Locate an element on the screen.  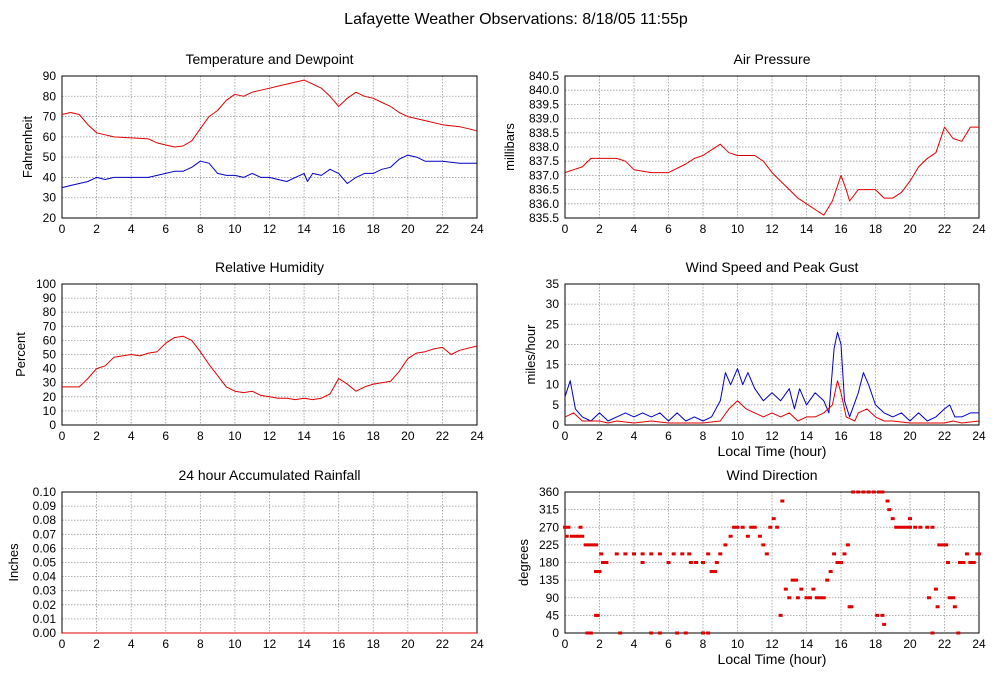
y-tick-label: 0.00 is located at coordinates (45, 633).